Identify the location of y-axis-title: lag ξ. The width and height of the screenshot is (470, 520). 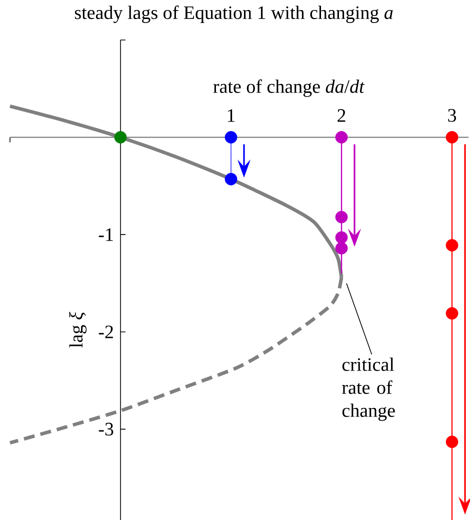
(78, 330).